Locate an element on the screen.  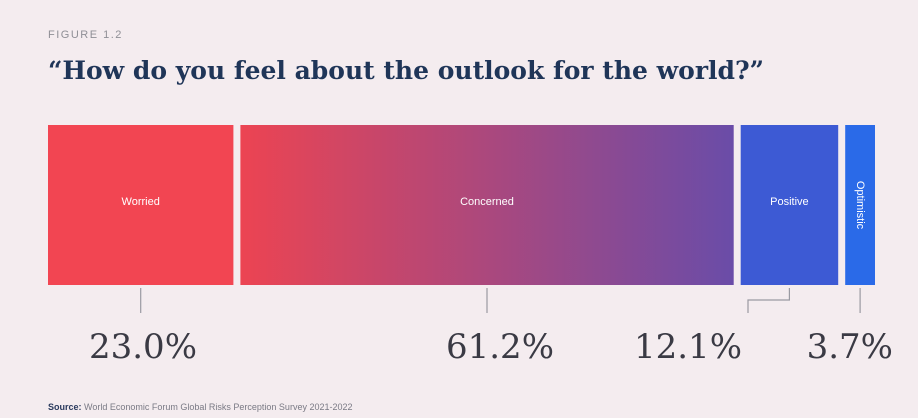
value-label-positive: 12.1% is located at coordinates (688, 347).